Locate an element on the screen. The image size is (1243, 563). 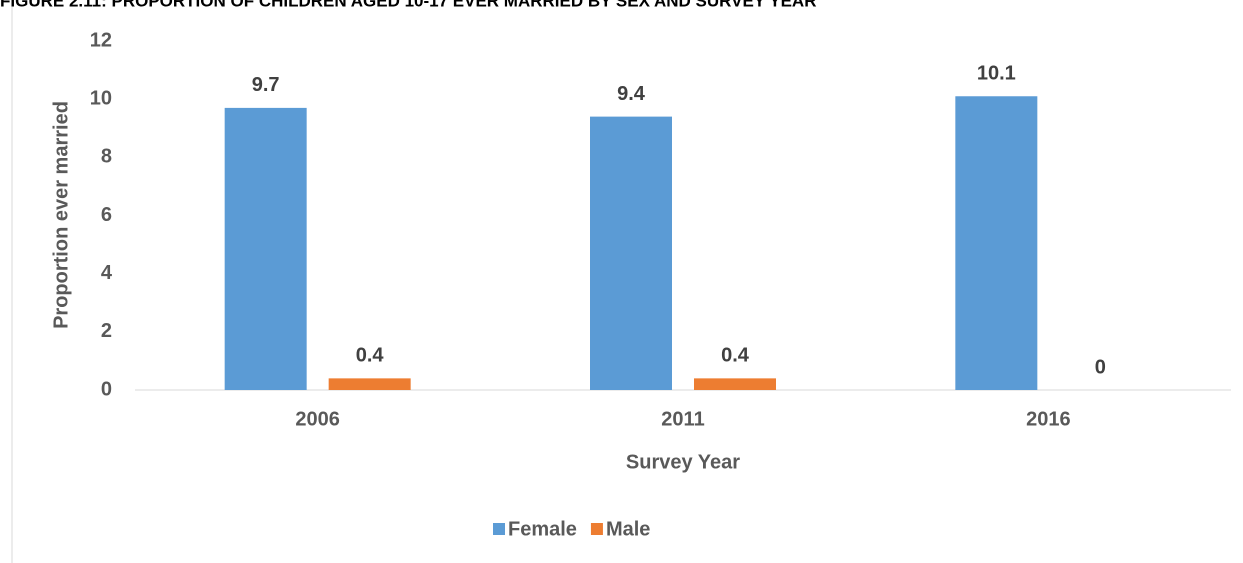
legend-label: Male is located at coordinates (628, 529).